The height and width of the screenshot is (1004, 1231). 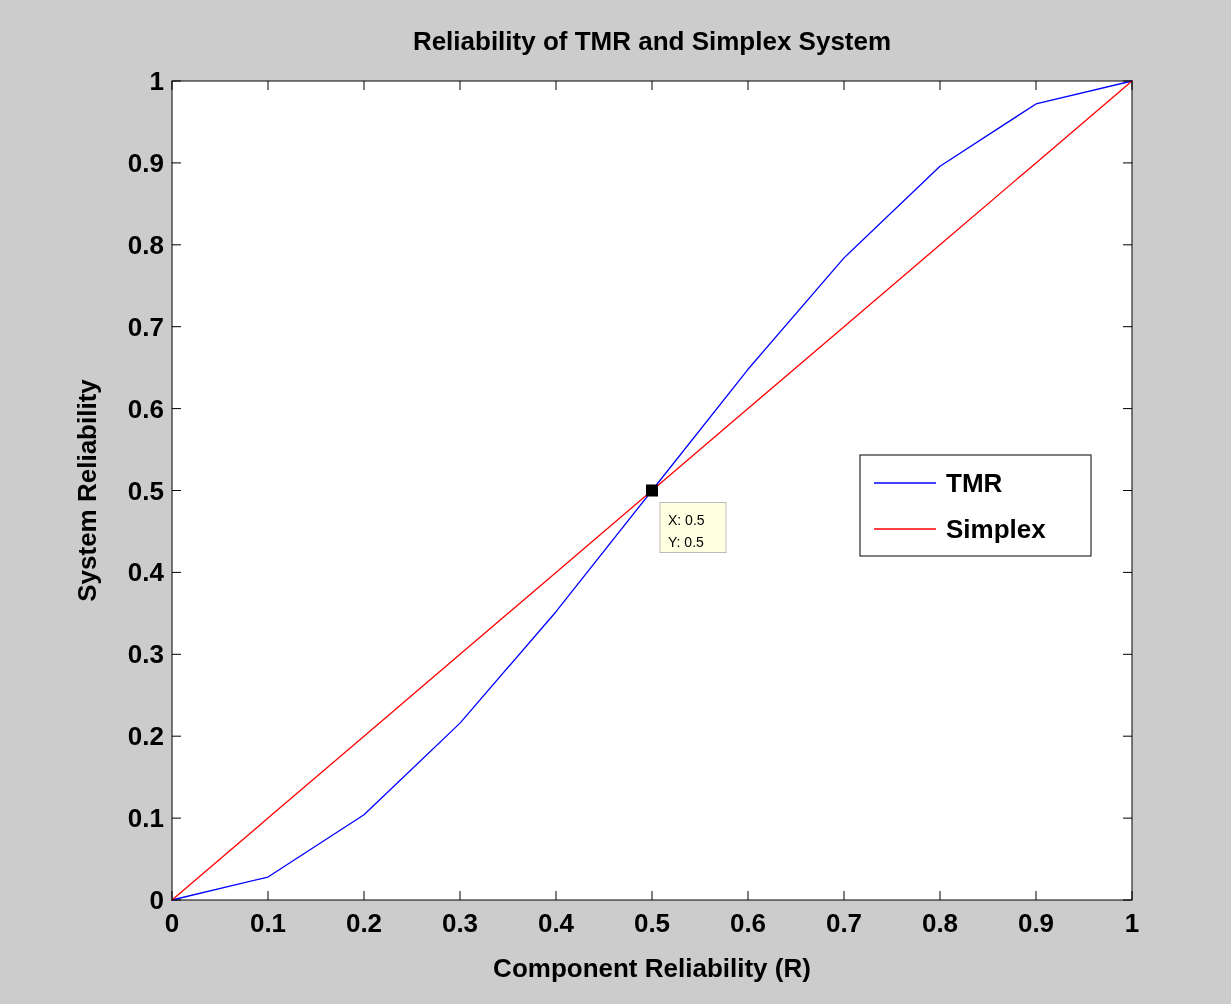 What do you see at coordinates (145, 490) in the screenshot?
I see `y-tick-label: 0.5` at bounding box center [145, 490].